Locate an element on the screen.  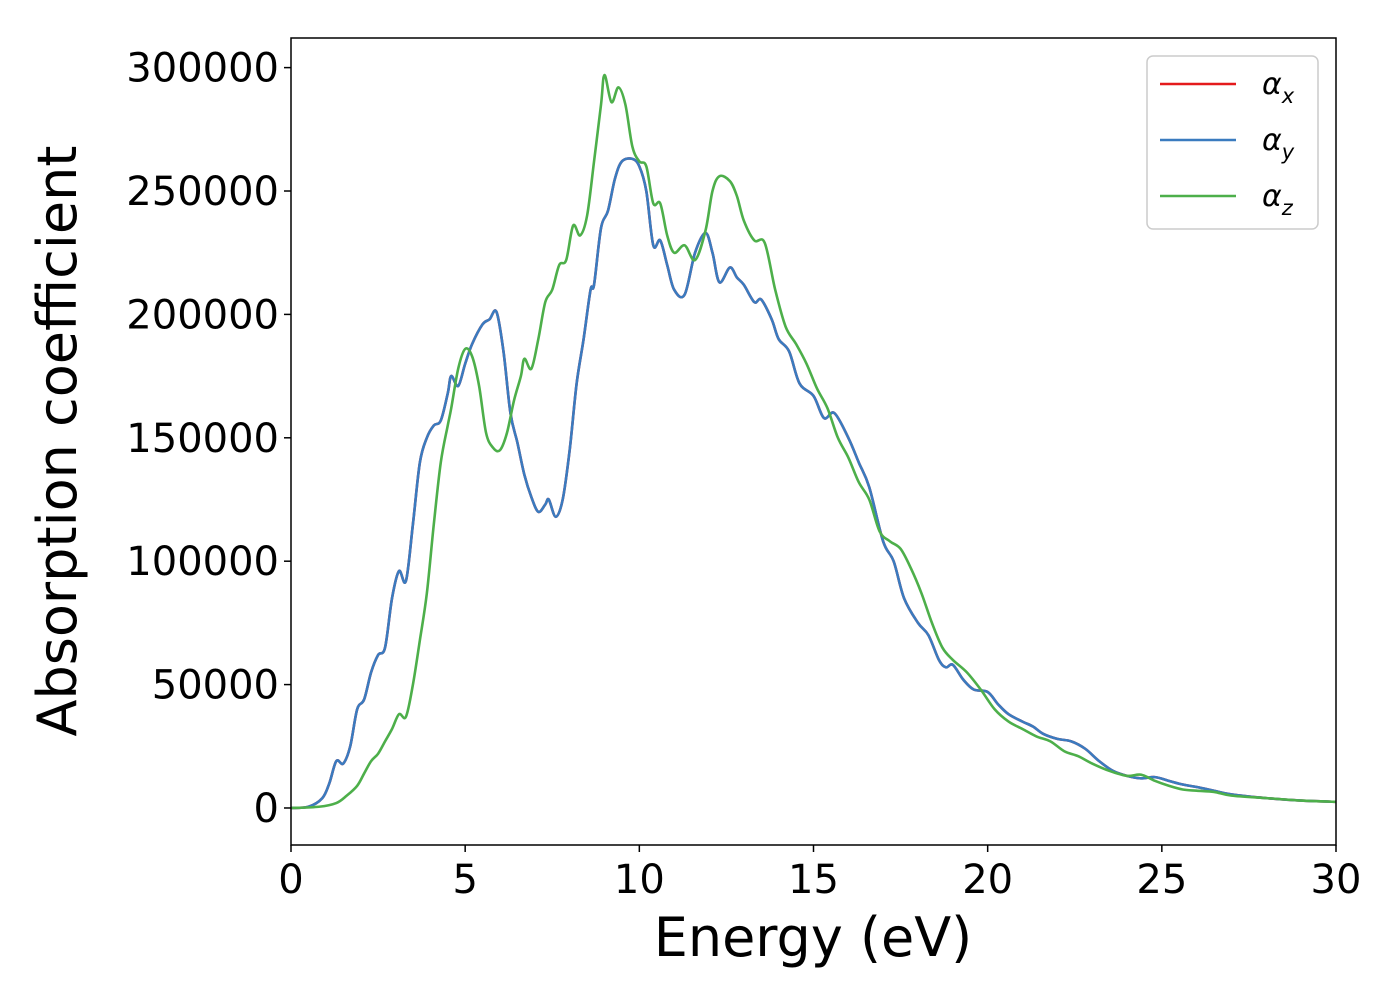
y-axis-label: Absorption coefficient is located at coordinates (57, 441).